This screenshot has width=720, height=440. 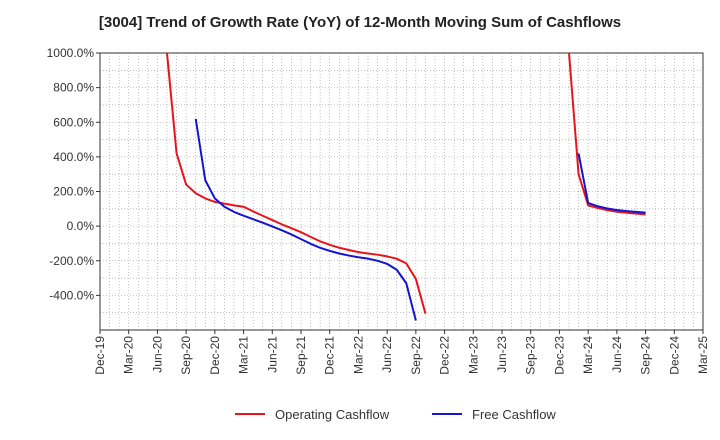 I want to click on y-tick-label: -200.0%, so click(x=71, y=261).